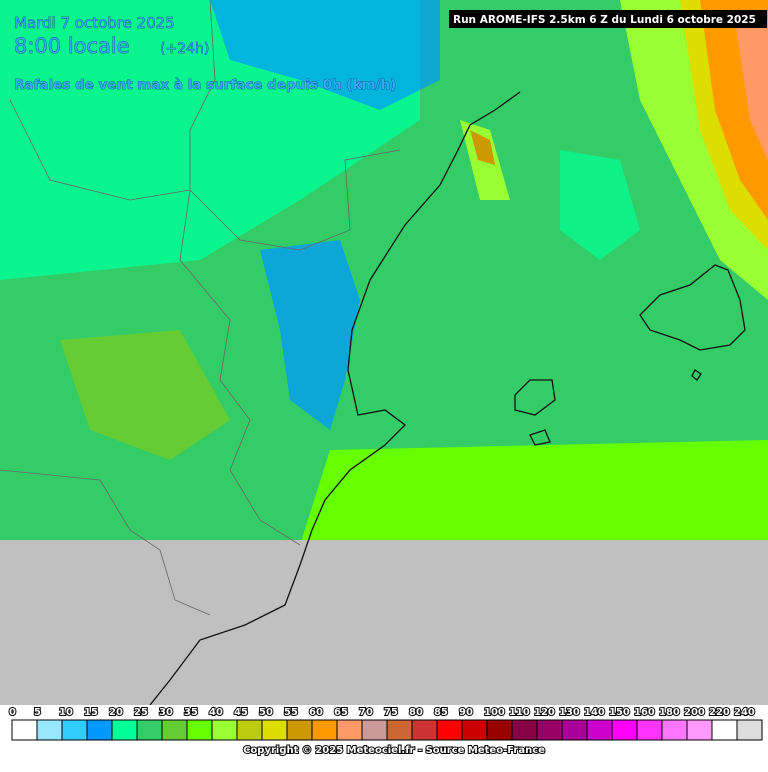 The height and width of the screenshot is (772, 768). What do you see at coordinates (519, 712) in the screenshot?
I see `legend-label: 110` at bounding box center [519, 712].